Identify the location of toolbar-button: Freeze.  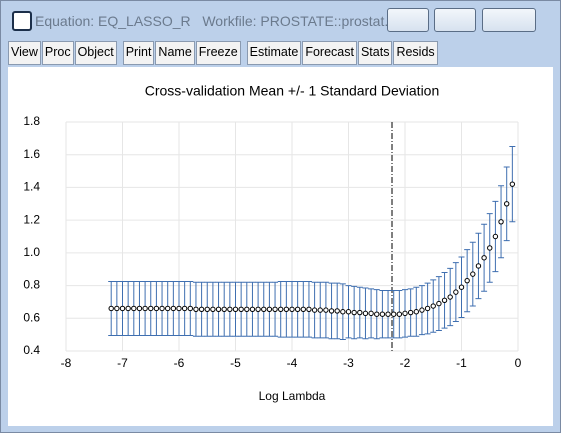
(218, 53).